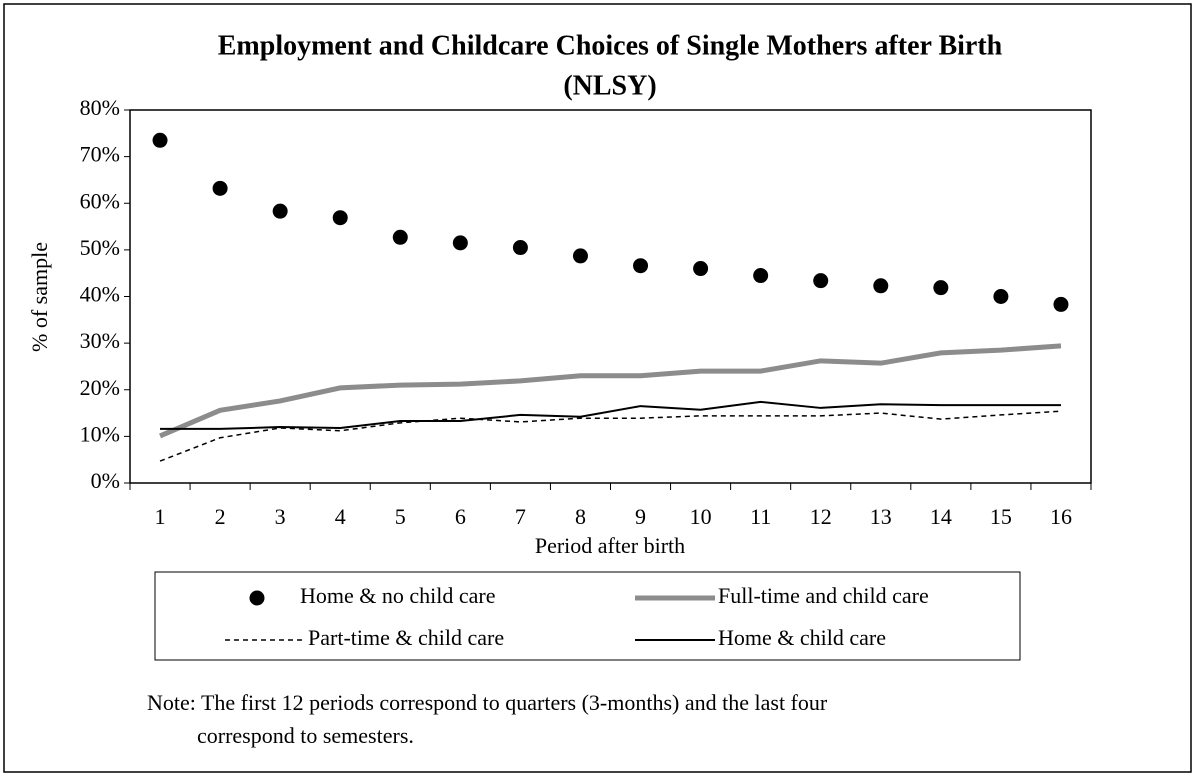  What do you see at coordinates (100, 247) in the screenshot?
I see `y-tick-label: 50%` at bounding box center [100, 247].